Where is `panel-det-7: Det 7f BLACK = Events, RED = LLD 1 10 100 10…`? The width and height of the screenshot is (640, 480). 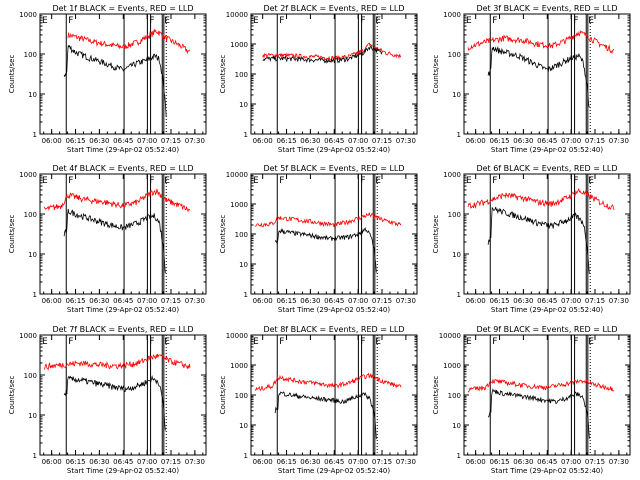
panel-det-7: Det 7f BLACK = Events, RED = LLD 1 10 100 10… is located at coordinates (107, 400).